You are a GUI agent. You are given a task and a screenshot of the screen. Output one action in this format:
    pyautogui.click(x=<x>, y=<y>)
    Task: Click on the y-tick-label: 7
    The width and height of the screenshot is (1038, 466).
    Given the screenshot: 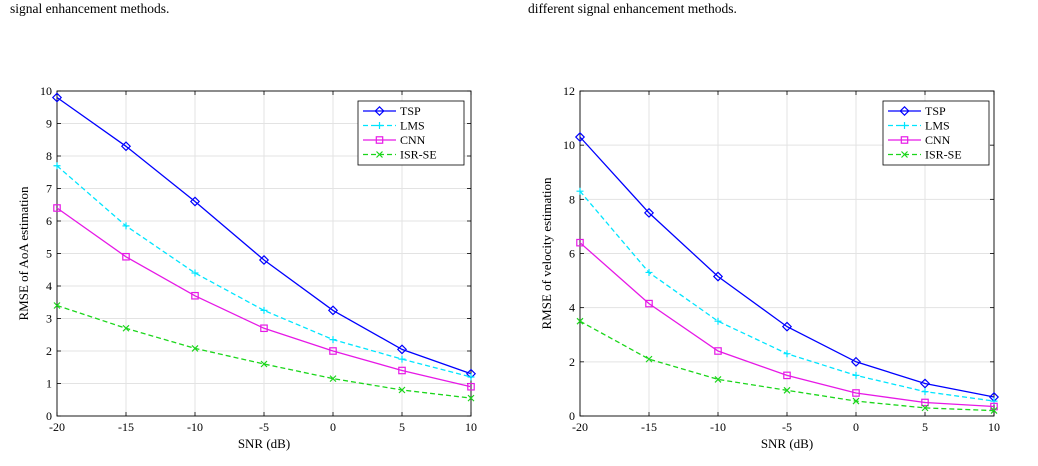 What is the action you would take?
    pyautogui.click(x=49, y=189)
    